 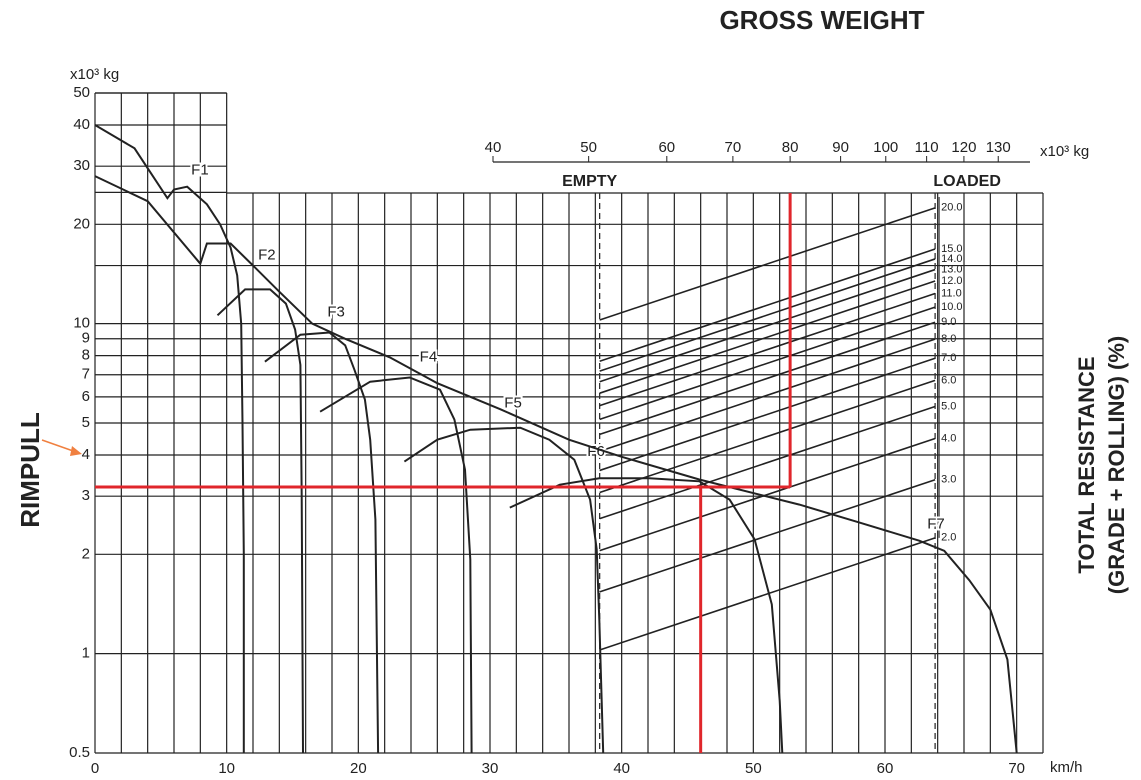 What do you see at coordinates (336, 311) in the screenshot?
I see `series-label: F3` at bounding box center [336, 311].